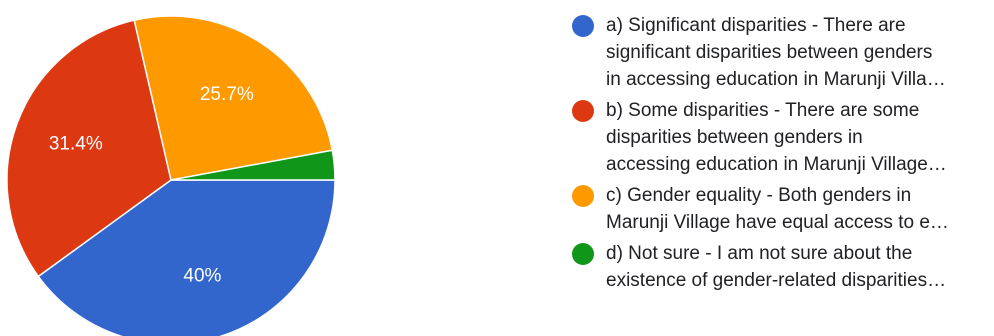  What do you see at coordinates (583, 26) in the screenshot?
I see `legend-swatch-a` at bounding box center [583, 26].